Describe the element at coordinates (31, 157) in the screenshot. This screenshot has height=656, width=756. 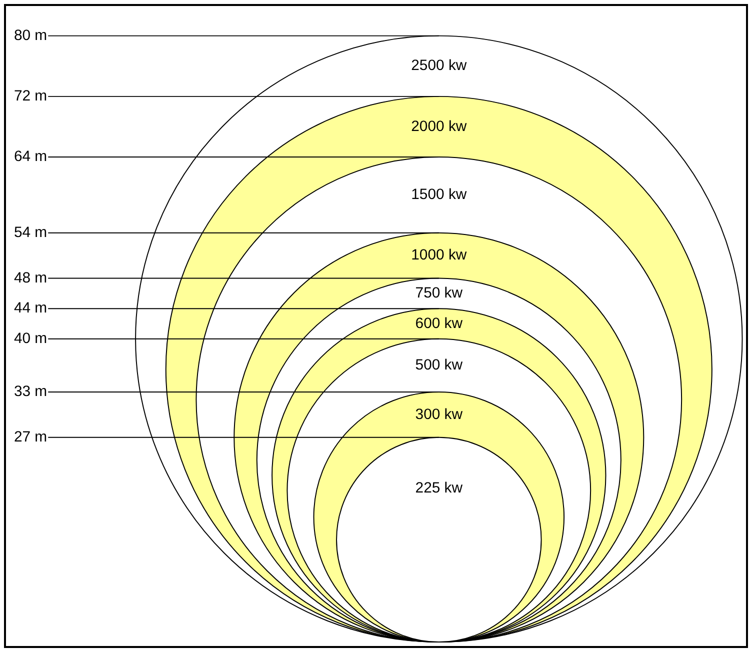
I see `data-label: 64 m` at that location.